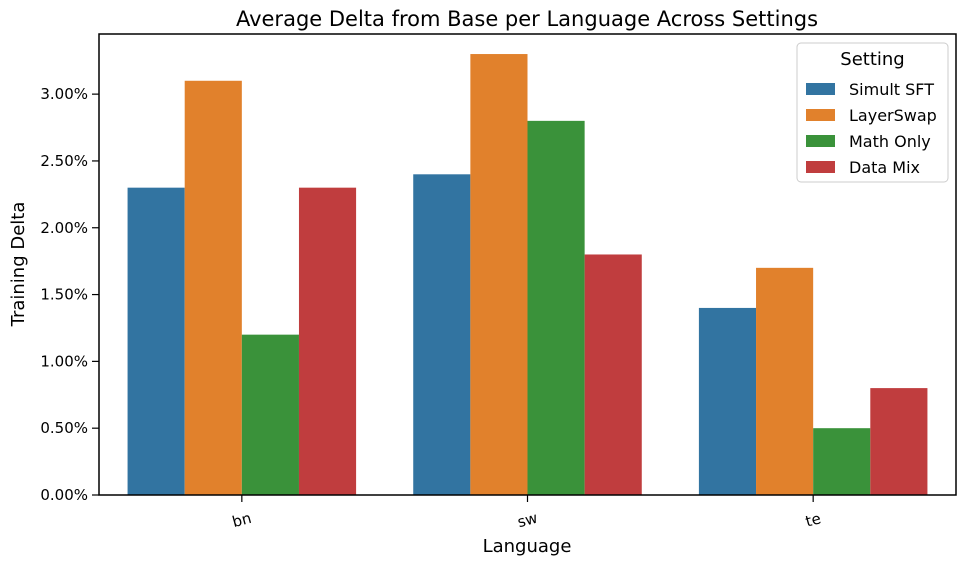 The image size is (966, 566). I want to click on bar-layerswap-bn, so click(213, 287).